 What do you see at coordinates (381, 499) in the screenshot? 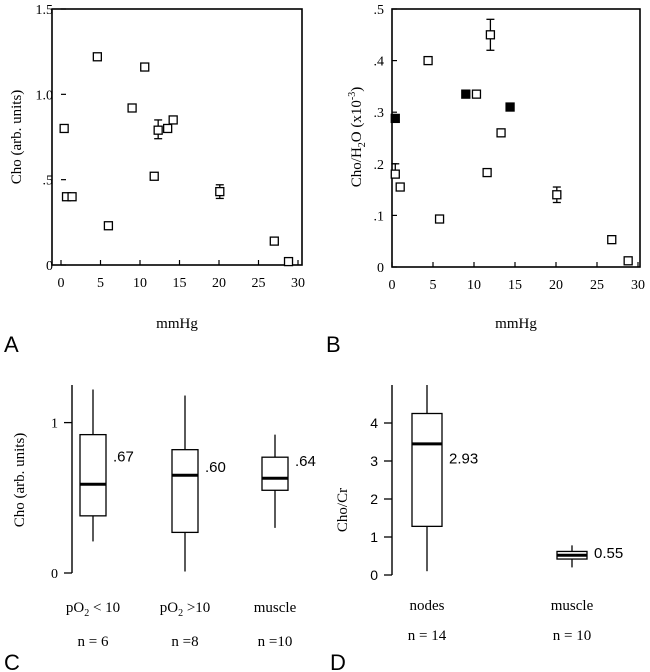
I see `panel-d-y-ticks: 0 1 2 3 4` at bounding box center [381, 499].